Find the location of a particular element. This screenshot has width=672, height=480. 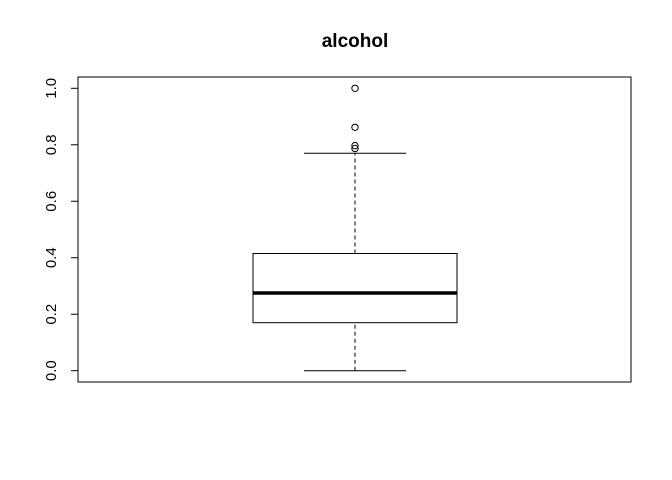

y-tick-label: 0.8 is located at coordinates (51, 144).